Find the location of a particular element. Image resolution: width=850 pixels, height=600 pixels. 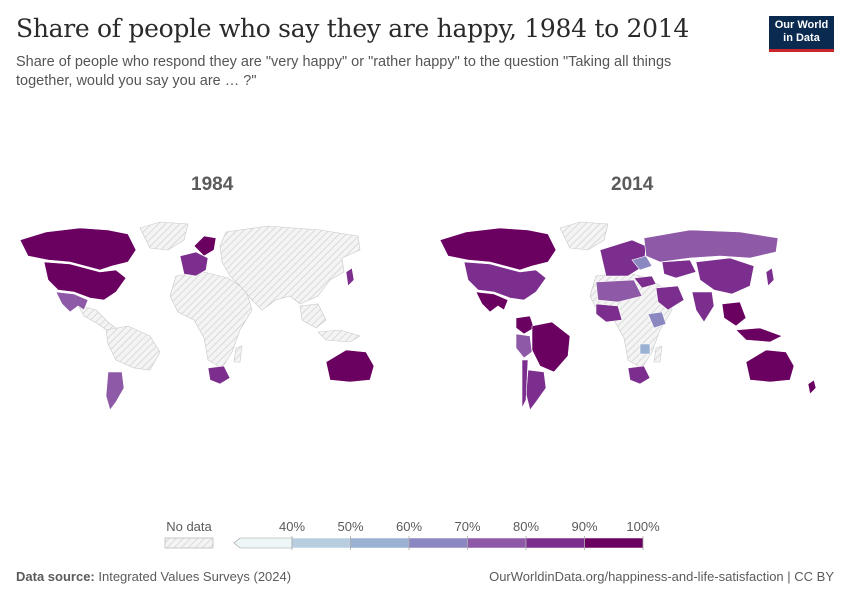

south-africa-2014 is located at coordinates (639, 375).